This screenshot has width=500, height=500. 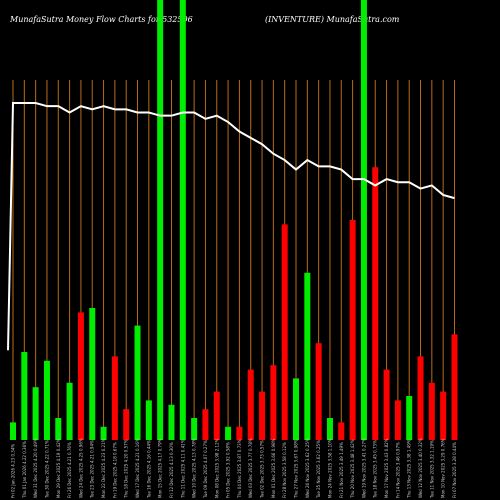 What do you see at coordinates (239, 469) in the screenshot?
I see `x-tick-label: Thu 04 Dec 2025 3.87 0.73%` at bounding box center [239, 469].